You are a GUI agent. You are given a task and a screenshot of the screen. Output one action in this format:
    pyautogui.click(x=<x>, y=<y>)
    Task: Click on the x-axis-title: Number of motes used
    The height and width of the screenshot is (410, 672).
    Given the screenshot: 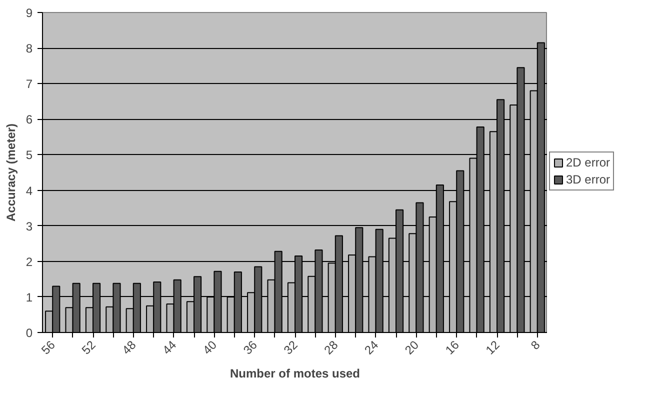 What is the action you would take?
    pyautogui.click(x=295, y=373)
    